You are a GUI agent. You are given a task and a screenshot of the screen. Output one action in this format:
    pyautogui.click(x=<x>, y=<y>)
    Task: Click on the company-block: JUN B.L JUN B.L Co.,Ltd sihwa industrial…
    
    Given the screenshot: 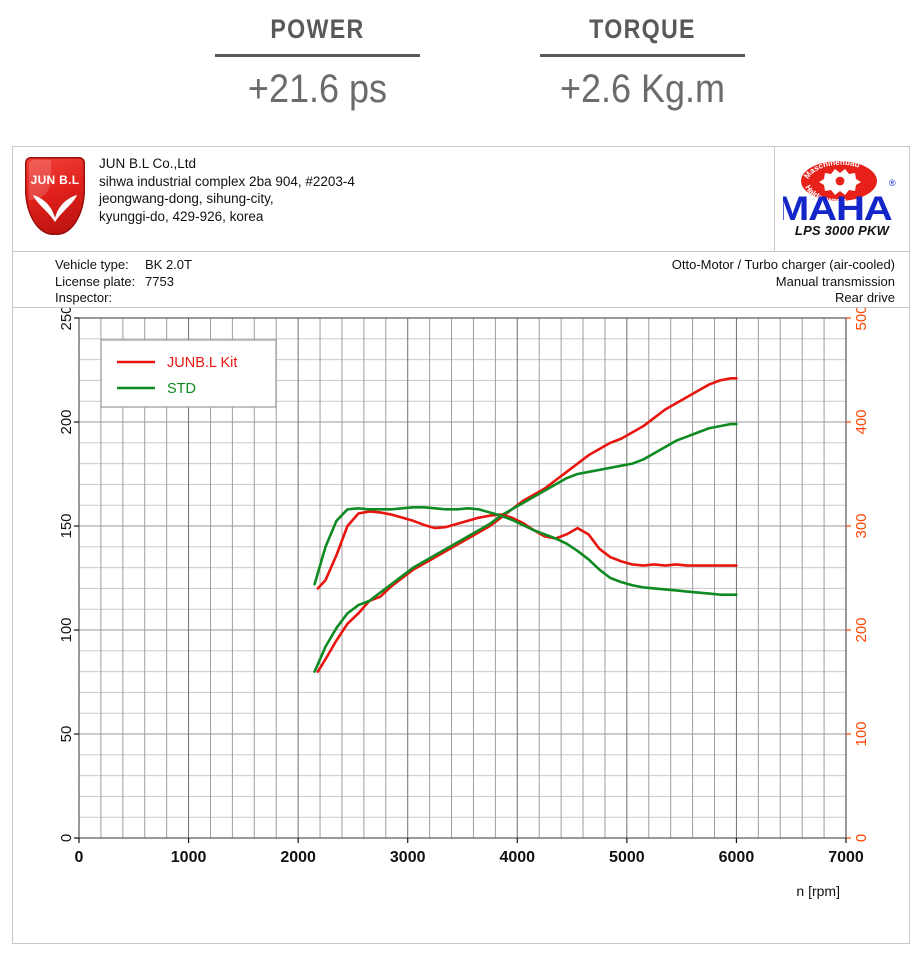 What is the action you would take?
    pyautogui.click(x=393, y=199)
    